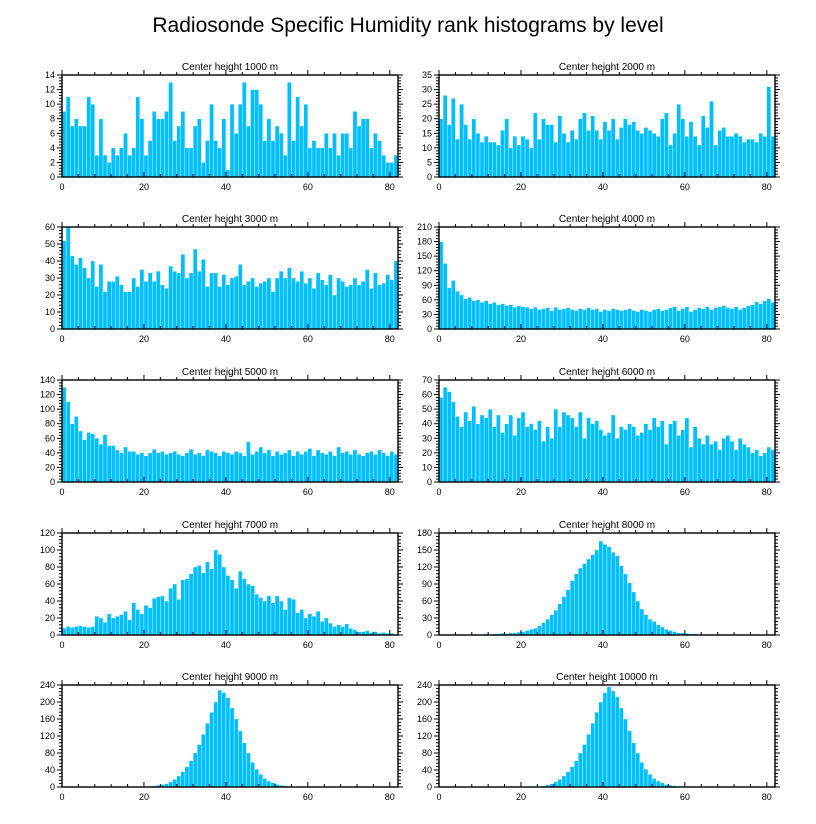  I want to click on x-tick-label: 40, so click(226, 492).